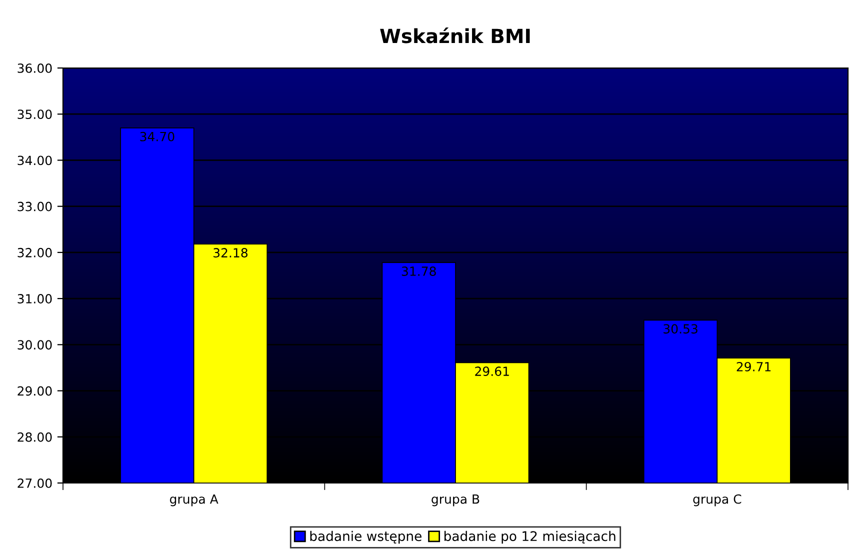 The image size is (867, 549). What do you see at coordinates (35, 483) in the screenshot?
I see `y-tick-label: 27.00` at bounding box center [35, 483].